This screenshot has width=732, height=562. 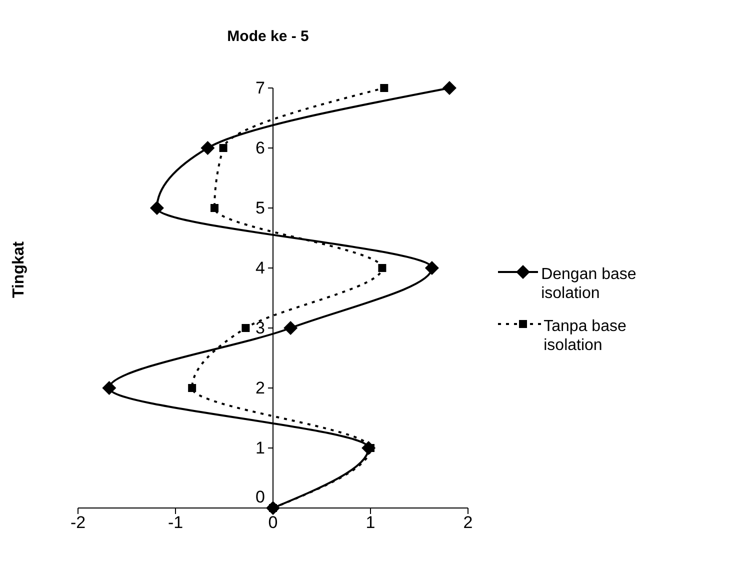 What do you see at coordinates (176, 522) in the screenshot?
I see `x-tick-label: -1` at bounding box center [176, 522].